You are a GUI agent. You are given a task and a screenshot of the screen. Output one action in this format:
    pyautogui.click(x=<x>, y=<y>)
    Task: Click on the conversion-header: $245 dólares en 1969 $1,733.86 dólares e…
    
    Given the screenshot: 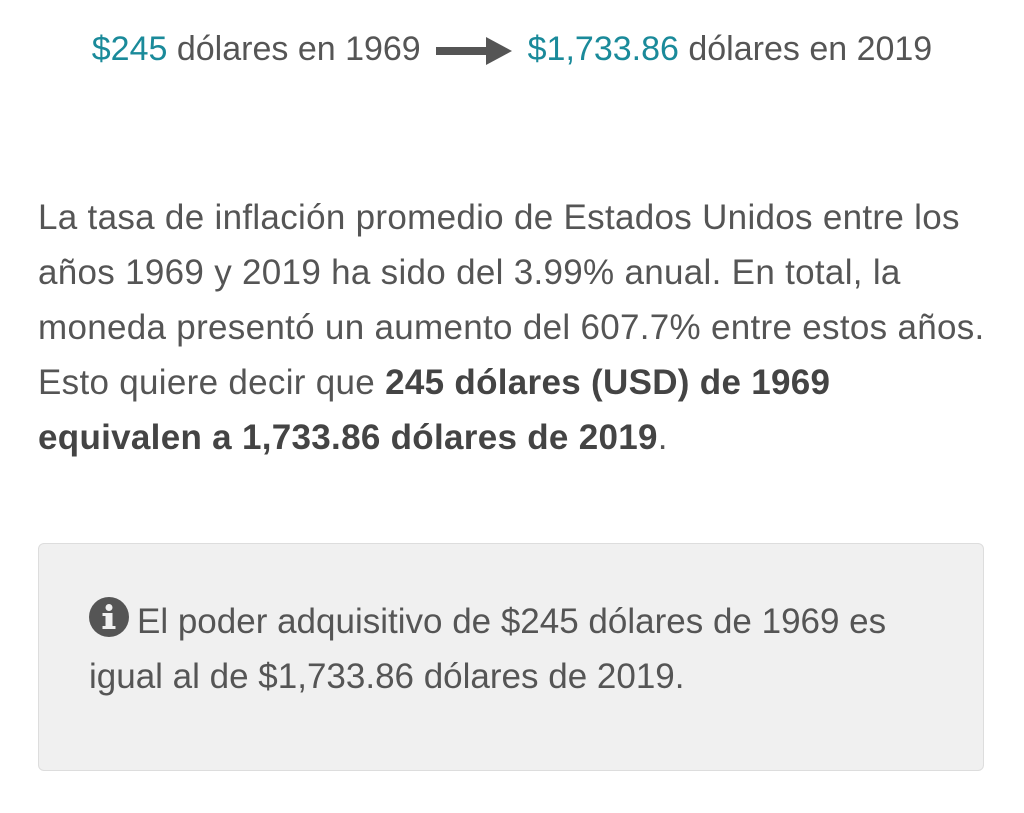 What is the action you would take?
    pyautogui.click(x=512, y=49)
    